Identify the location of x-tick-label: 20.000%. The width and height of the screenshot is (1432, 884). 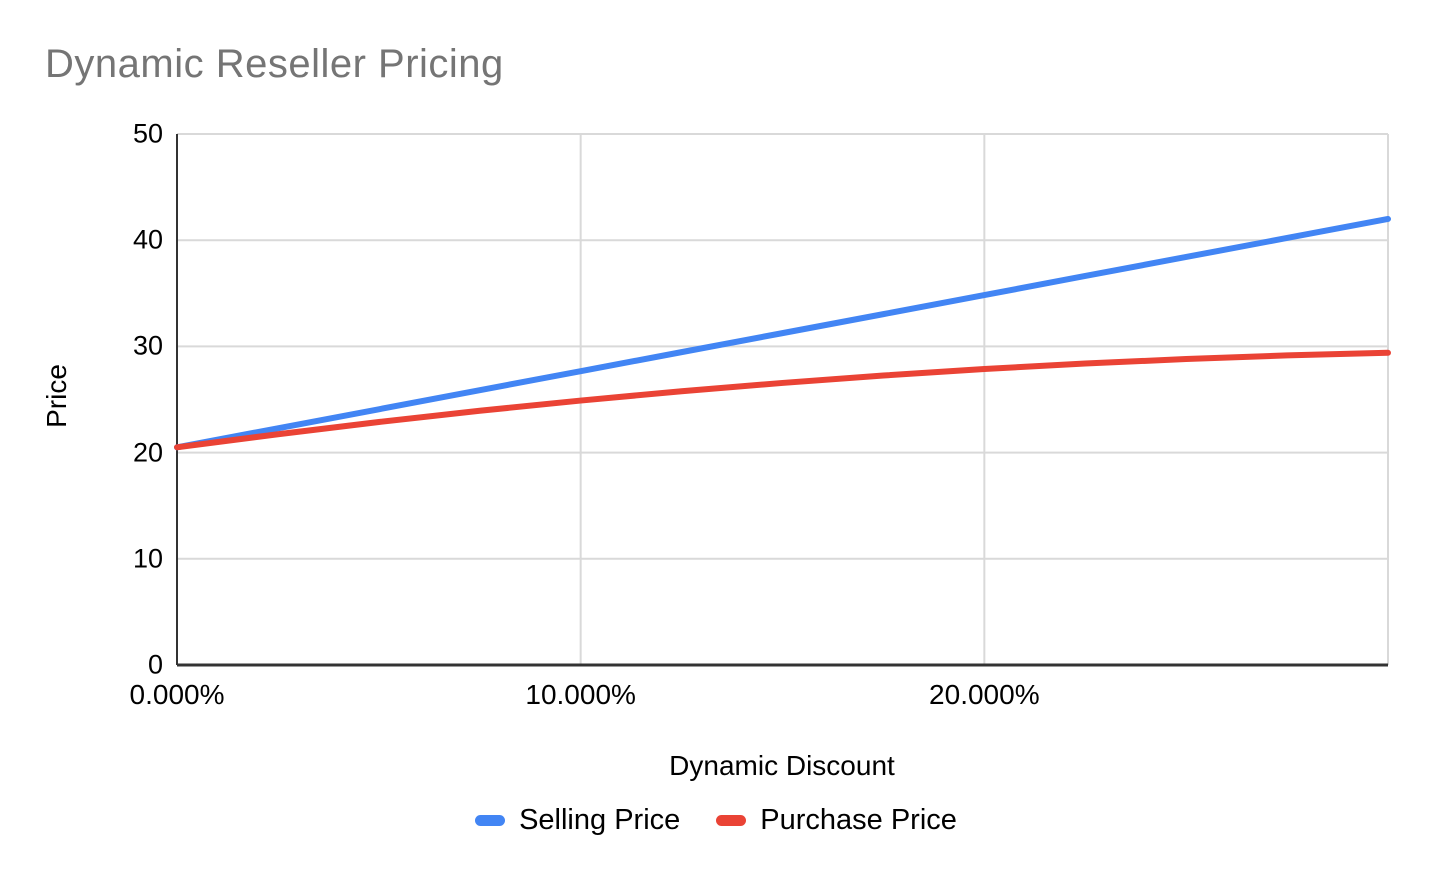
(984, 694).